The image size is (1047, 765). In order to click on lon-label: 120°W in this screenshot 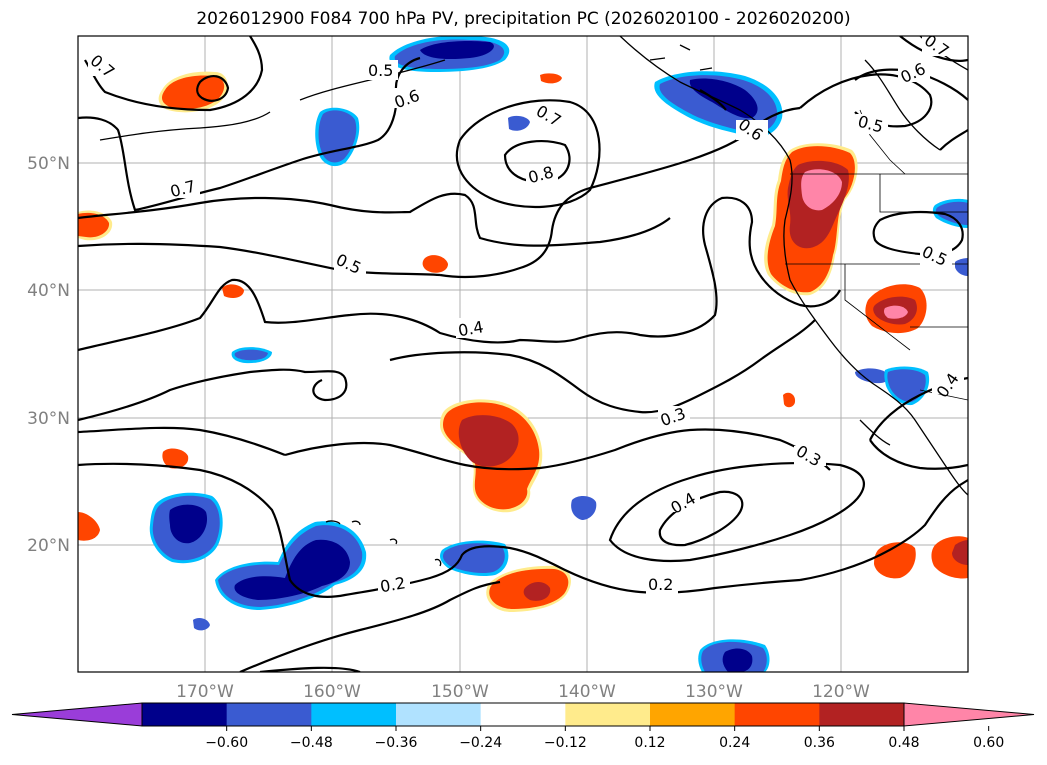, I will do `click(841, 692)`.